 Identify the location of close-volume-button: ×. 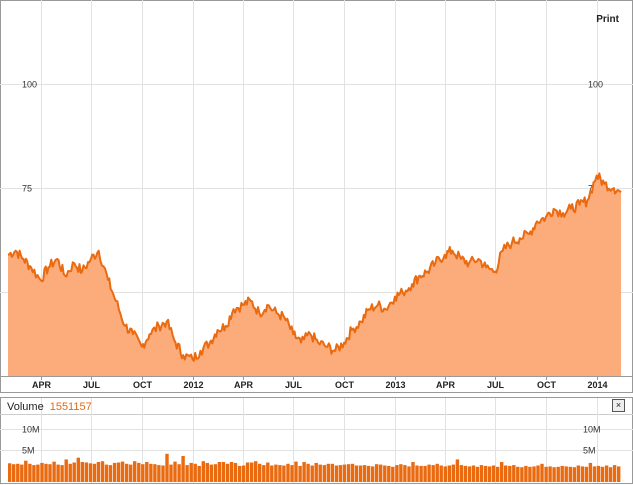
(618, 405).